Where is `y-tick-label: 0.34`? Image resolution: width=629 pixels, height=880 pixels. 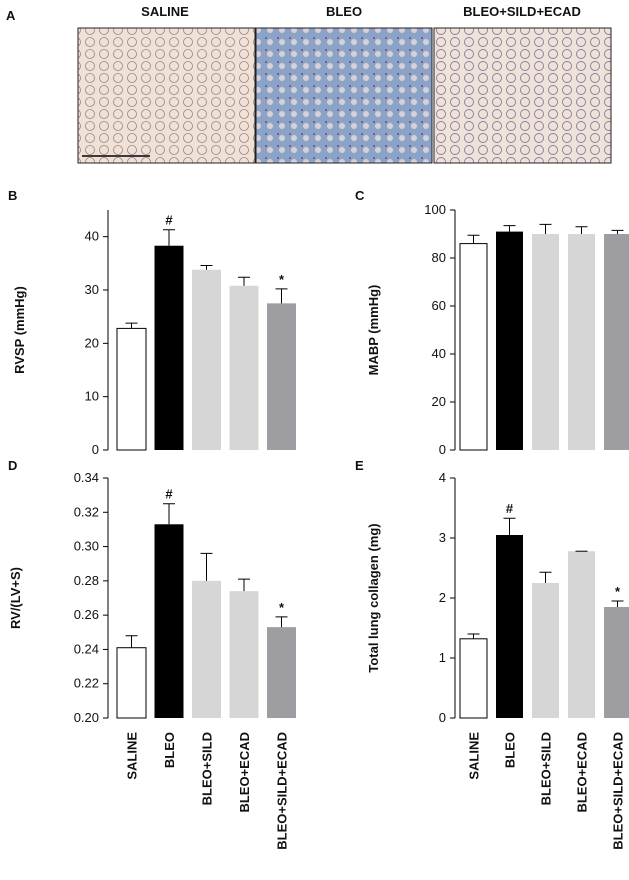 y-tick-label: 0.34 is located at coordinates (86, 477).